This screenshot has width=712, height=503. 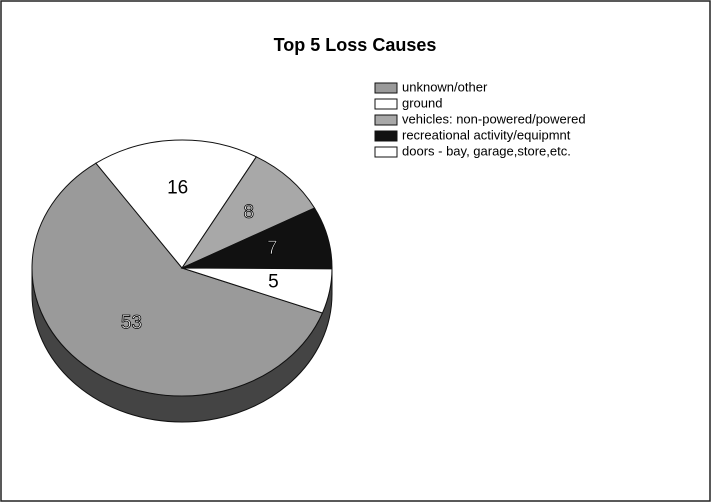 I want to click on data-label: 53, so click(x=131, y=323).